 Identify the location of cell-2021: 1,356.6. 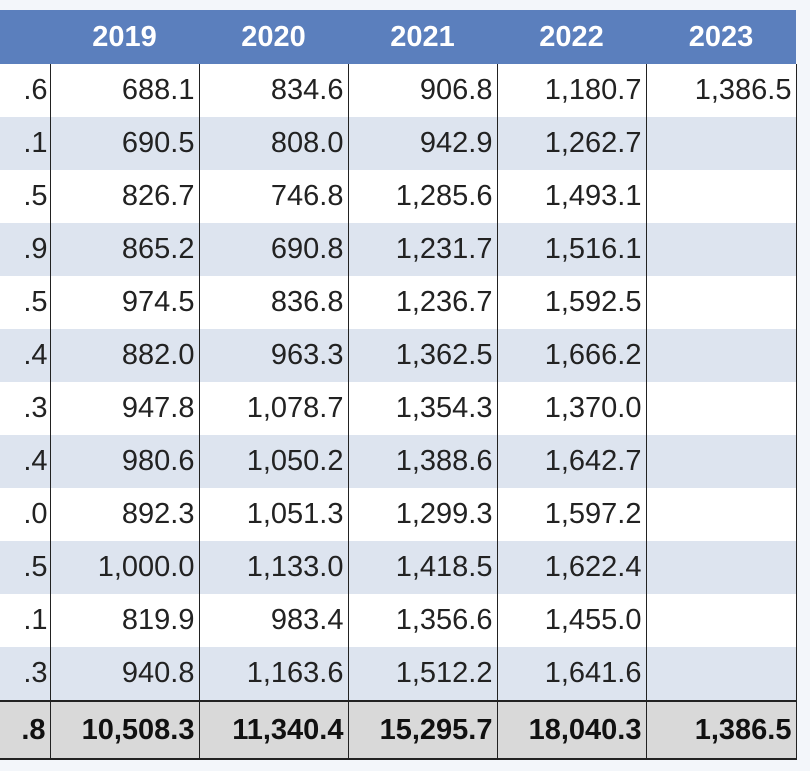
(422, 620).